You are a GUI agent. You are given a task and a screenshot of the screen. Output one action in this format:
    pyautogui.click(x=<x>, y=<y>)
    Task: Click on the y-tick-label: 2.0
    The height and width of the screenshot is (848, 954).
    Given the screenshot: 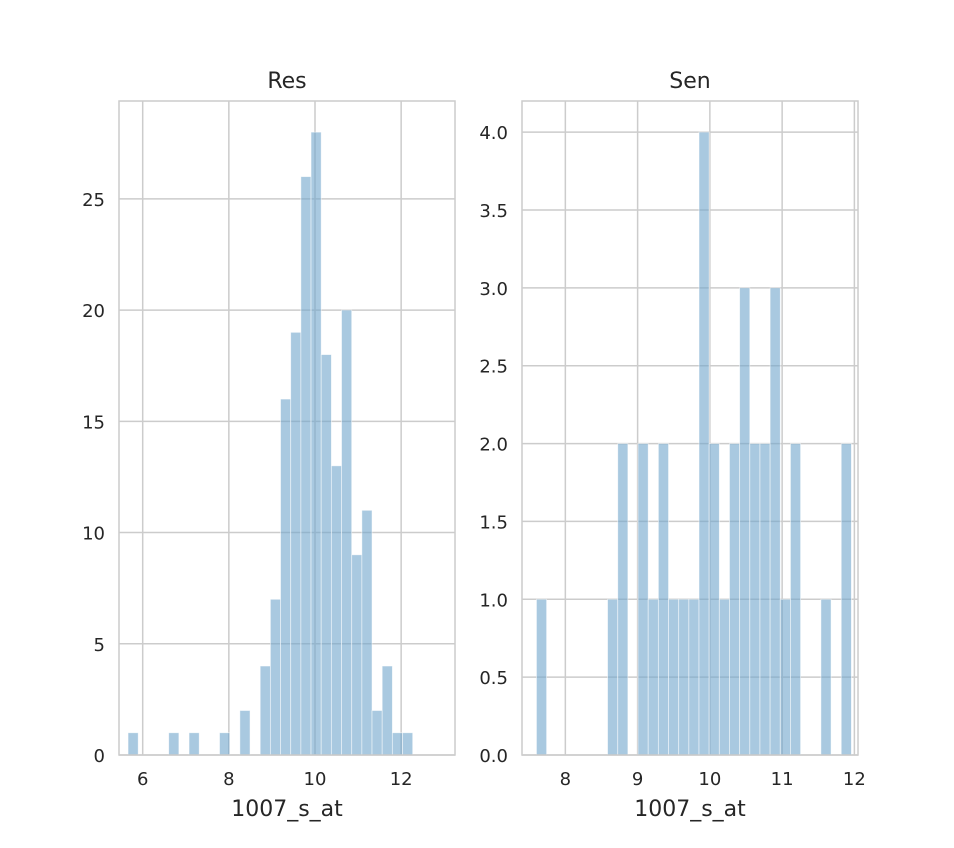 What is the action you would take?
    pyautogui.click(x=493, y=445)
    